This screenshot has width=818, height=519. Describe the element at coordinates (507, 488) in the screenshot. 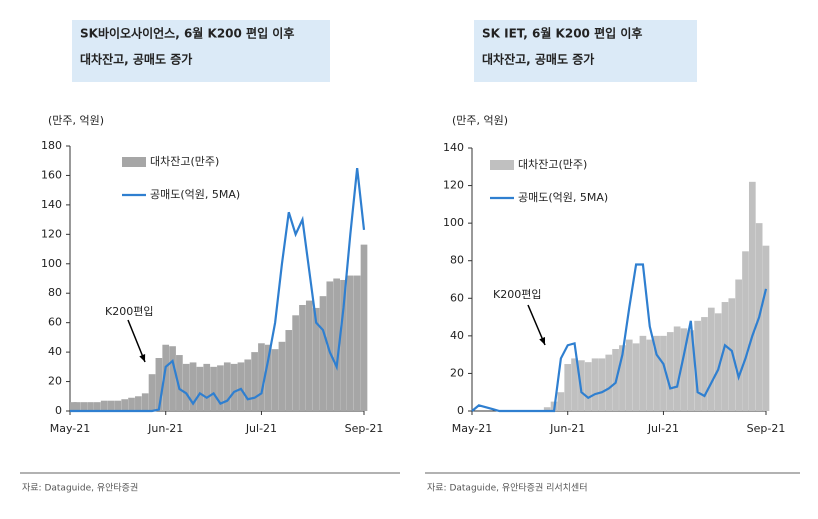

I see `source: 자료: Dataguide, 유안타증권 리서치센터` at that location.